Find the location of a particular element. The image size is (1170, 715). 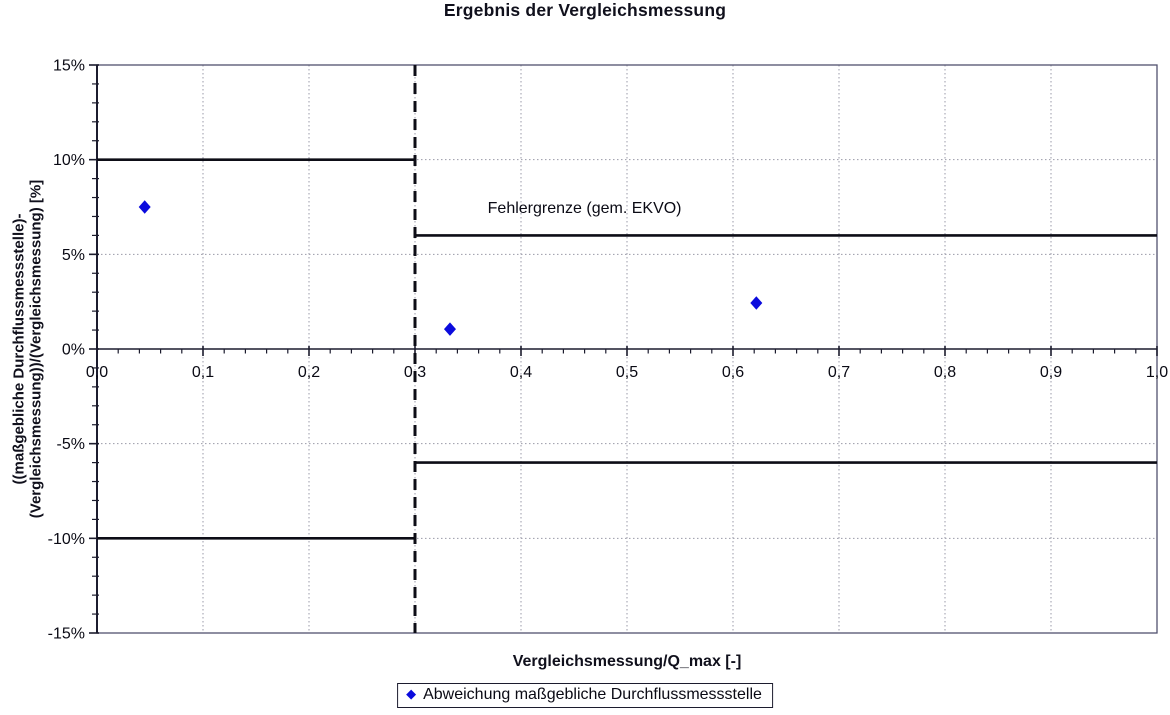

y-tick-label: -5% is located at coordinates (71, 444).